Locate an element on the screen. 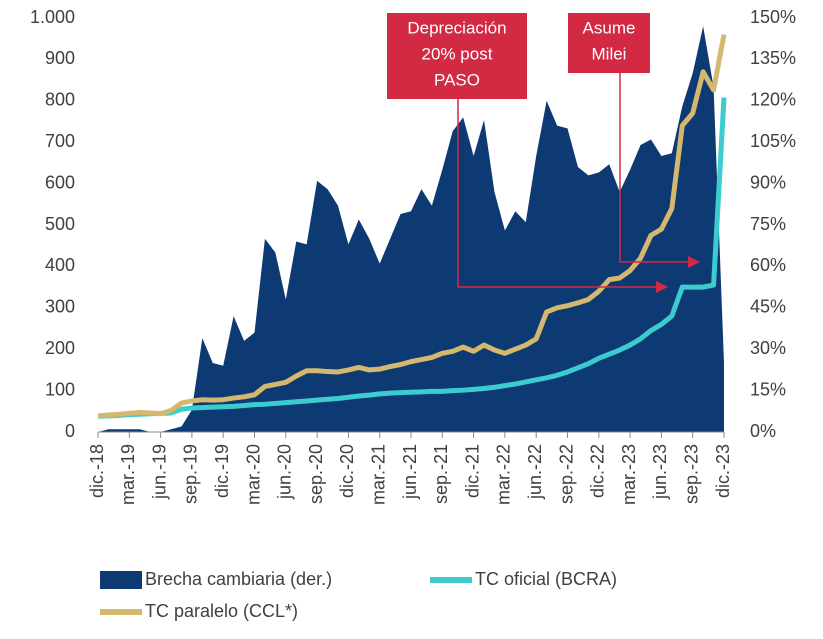 This screenshot has height=639, width=823. y2-tick-label: 75% is located at coordinates (768, 224).